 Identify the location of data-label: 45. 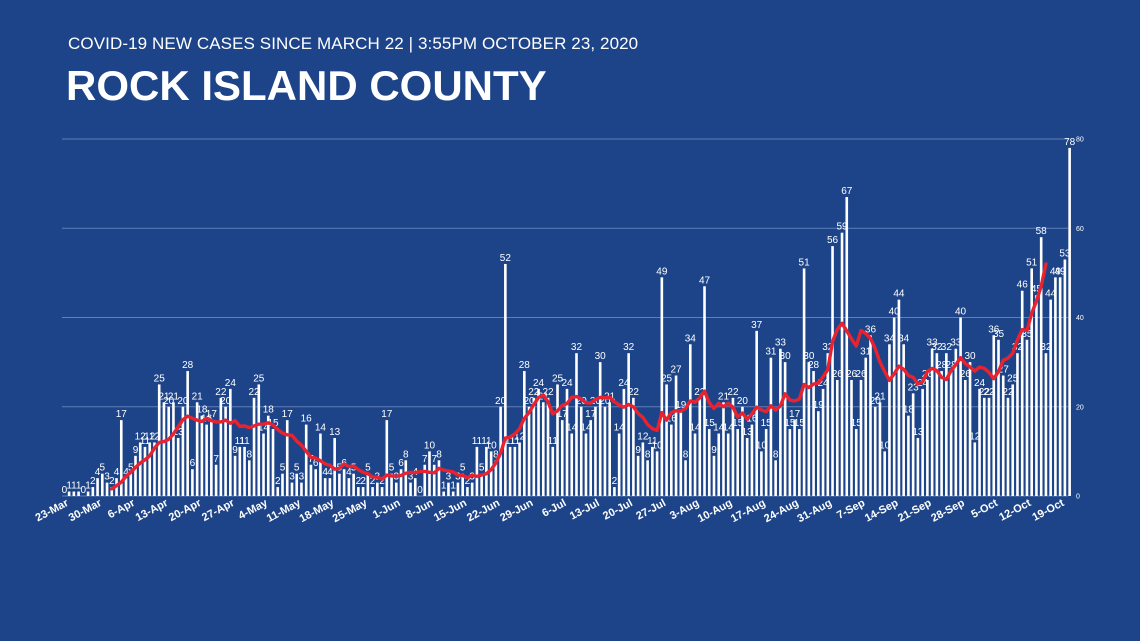
(1037, 289).